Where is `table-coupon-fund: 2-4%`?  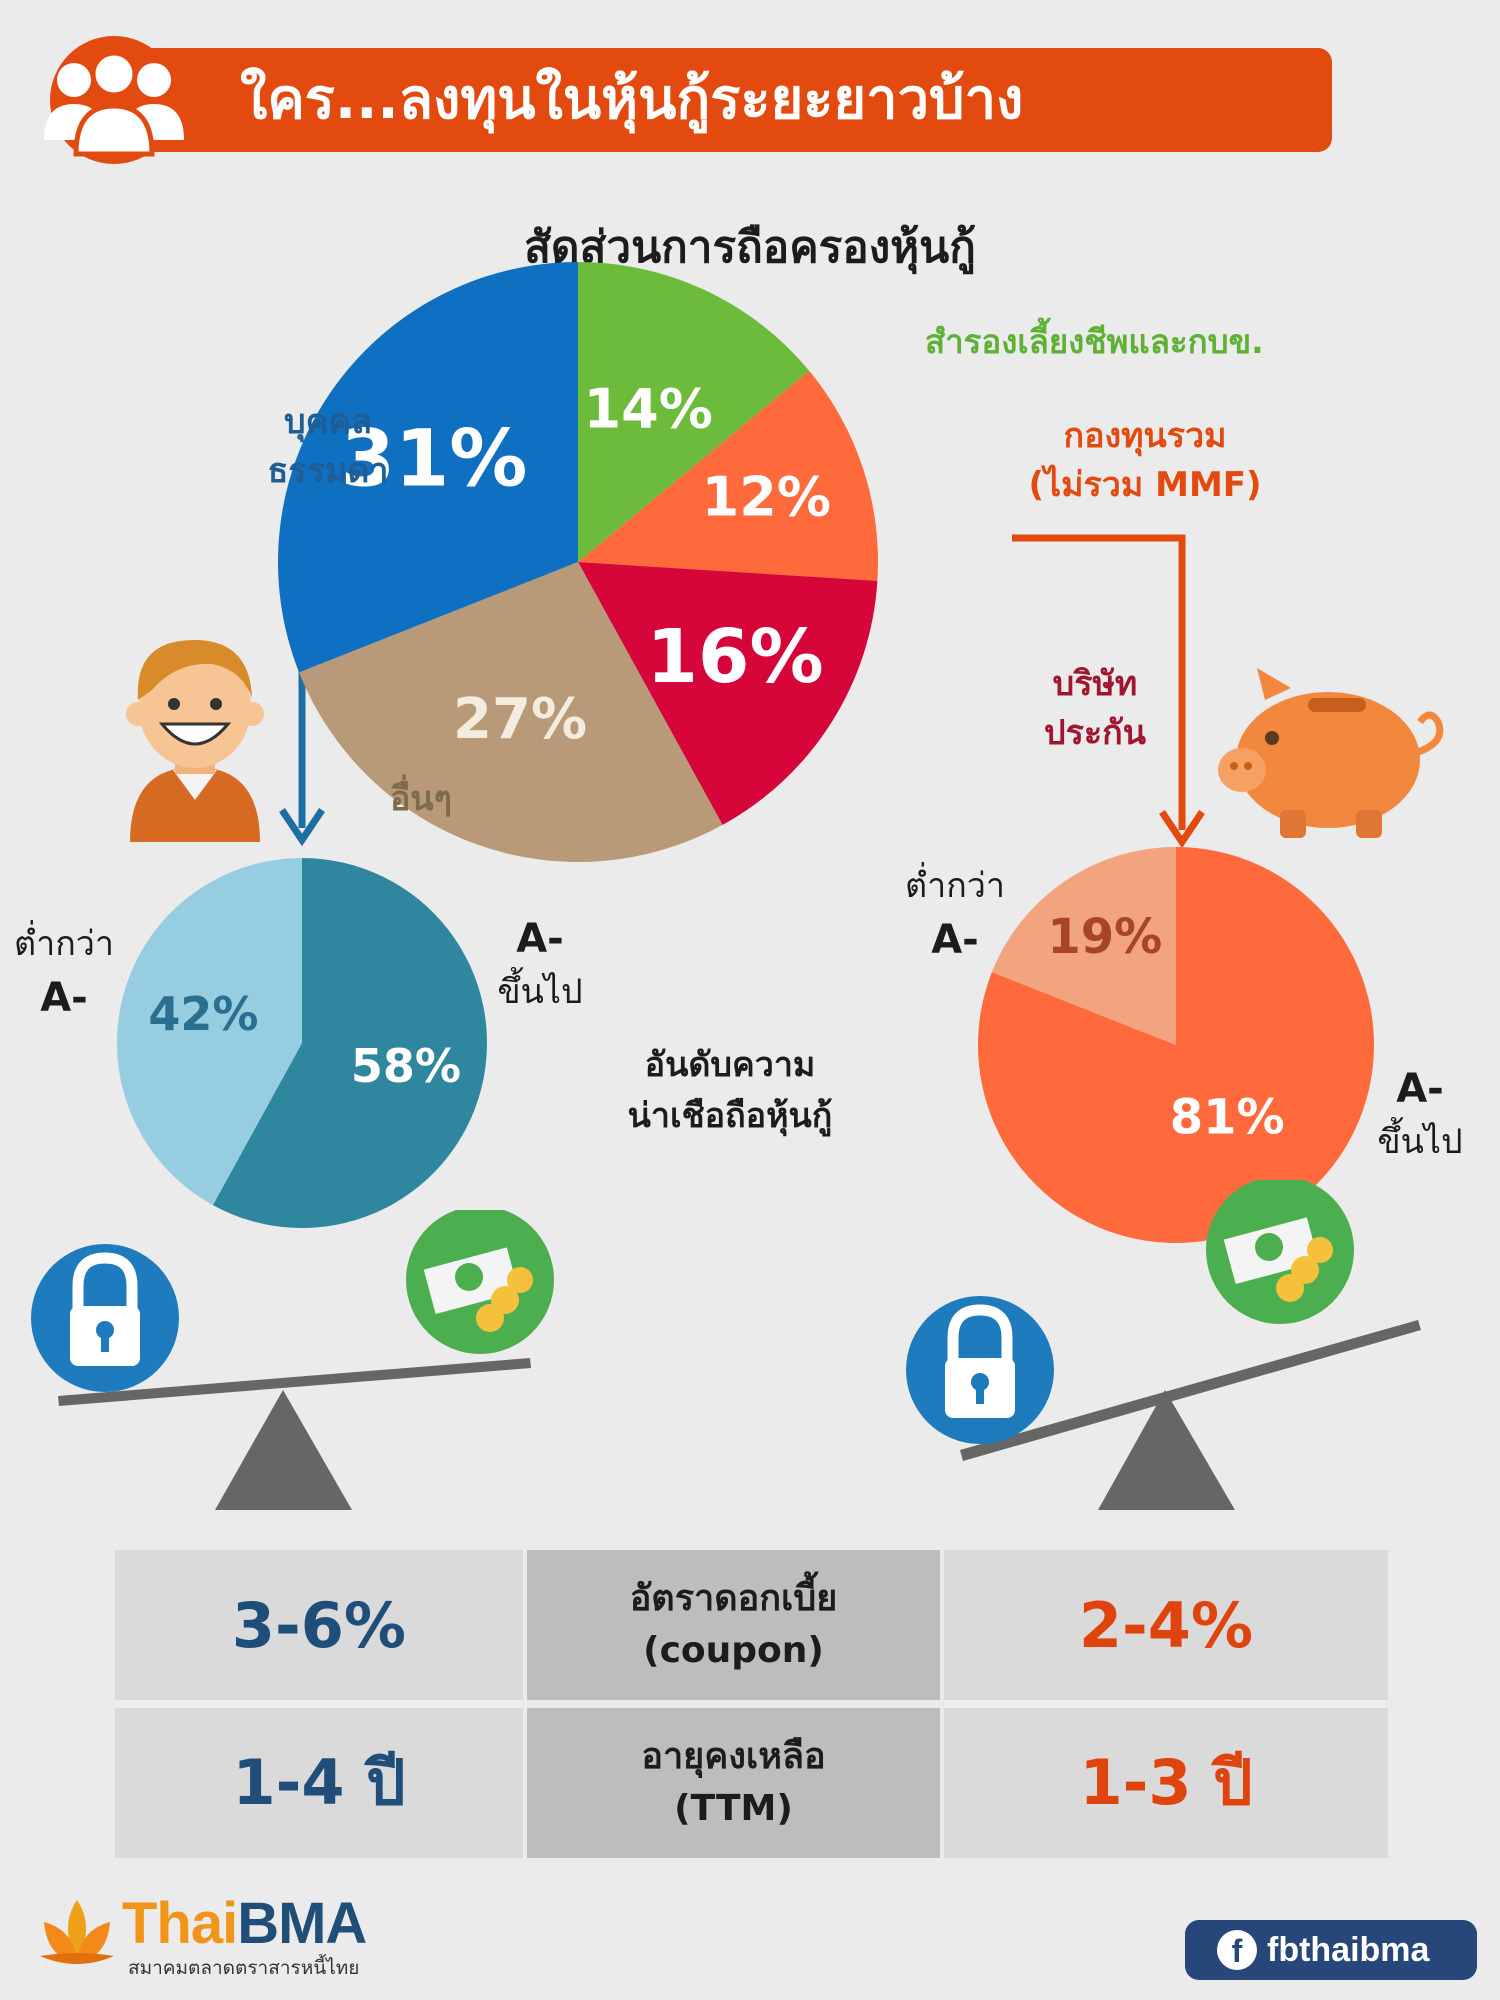 table-coupon-fund: 2-4% is located at coordinates (1166, 1625).